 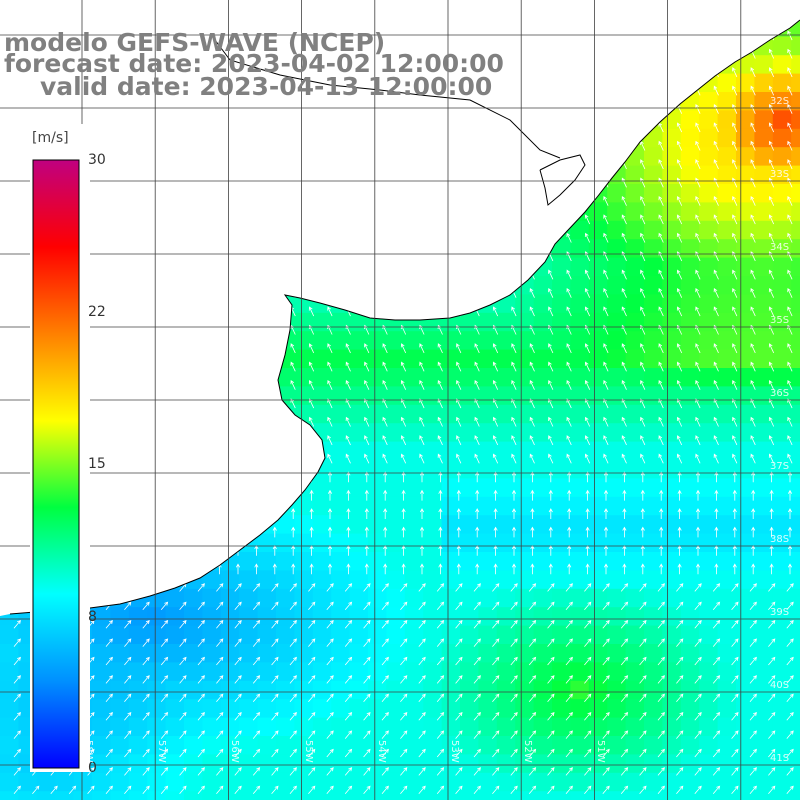 I want to click on lagoon-outline, so click(x=562, y=180).